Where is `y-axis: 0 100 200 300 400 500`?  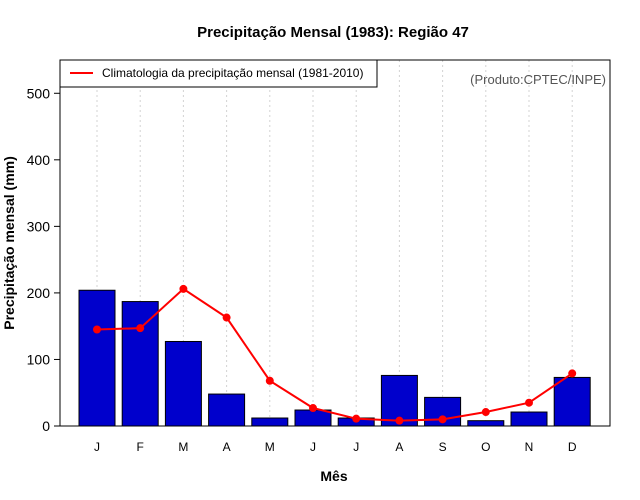
y-axis: 0 100 200 300 400 500 is located at coordinates (43, 259).